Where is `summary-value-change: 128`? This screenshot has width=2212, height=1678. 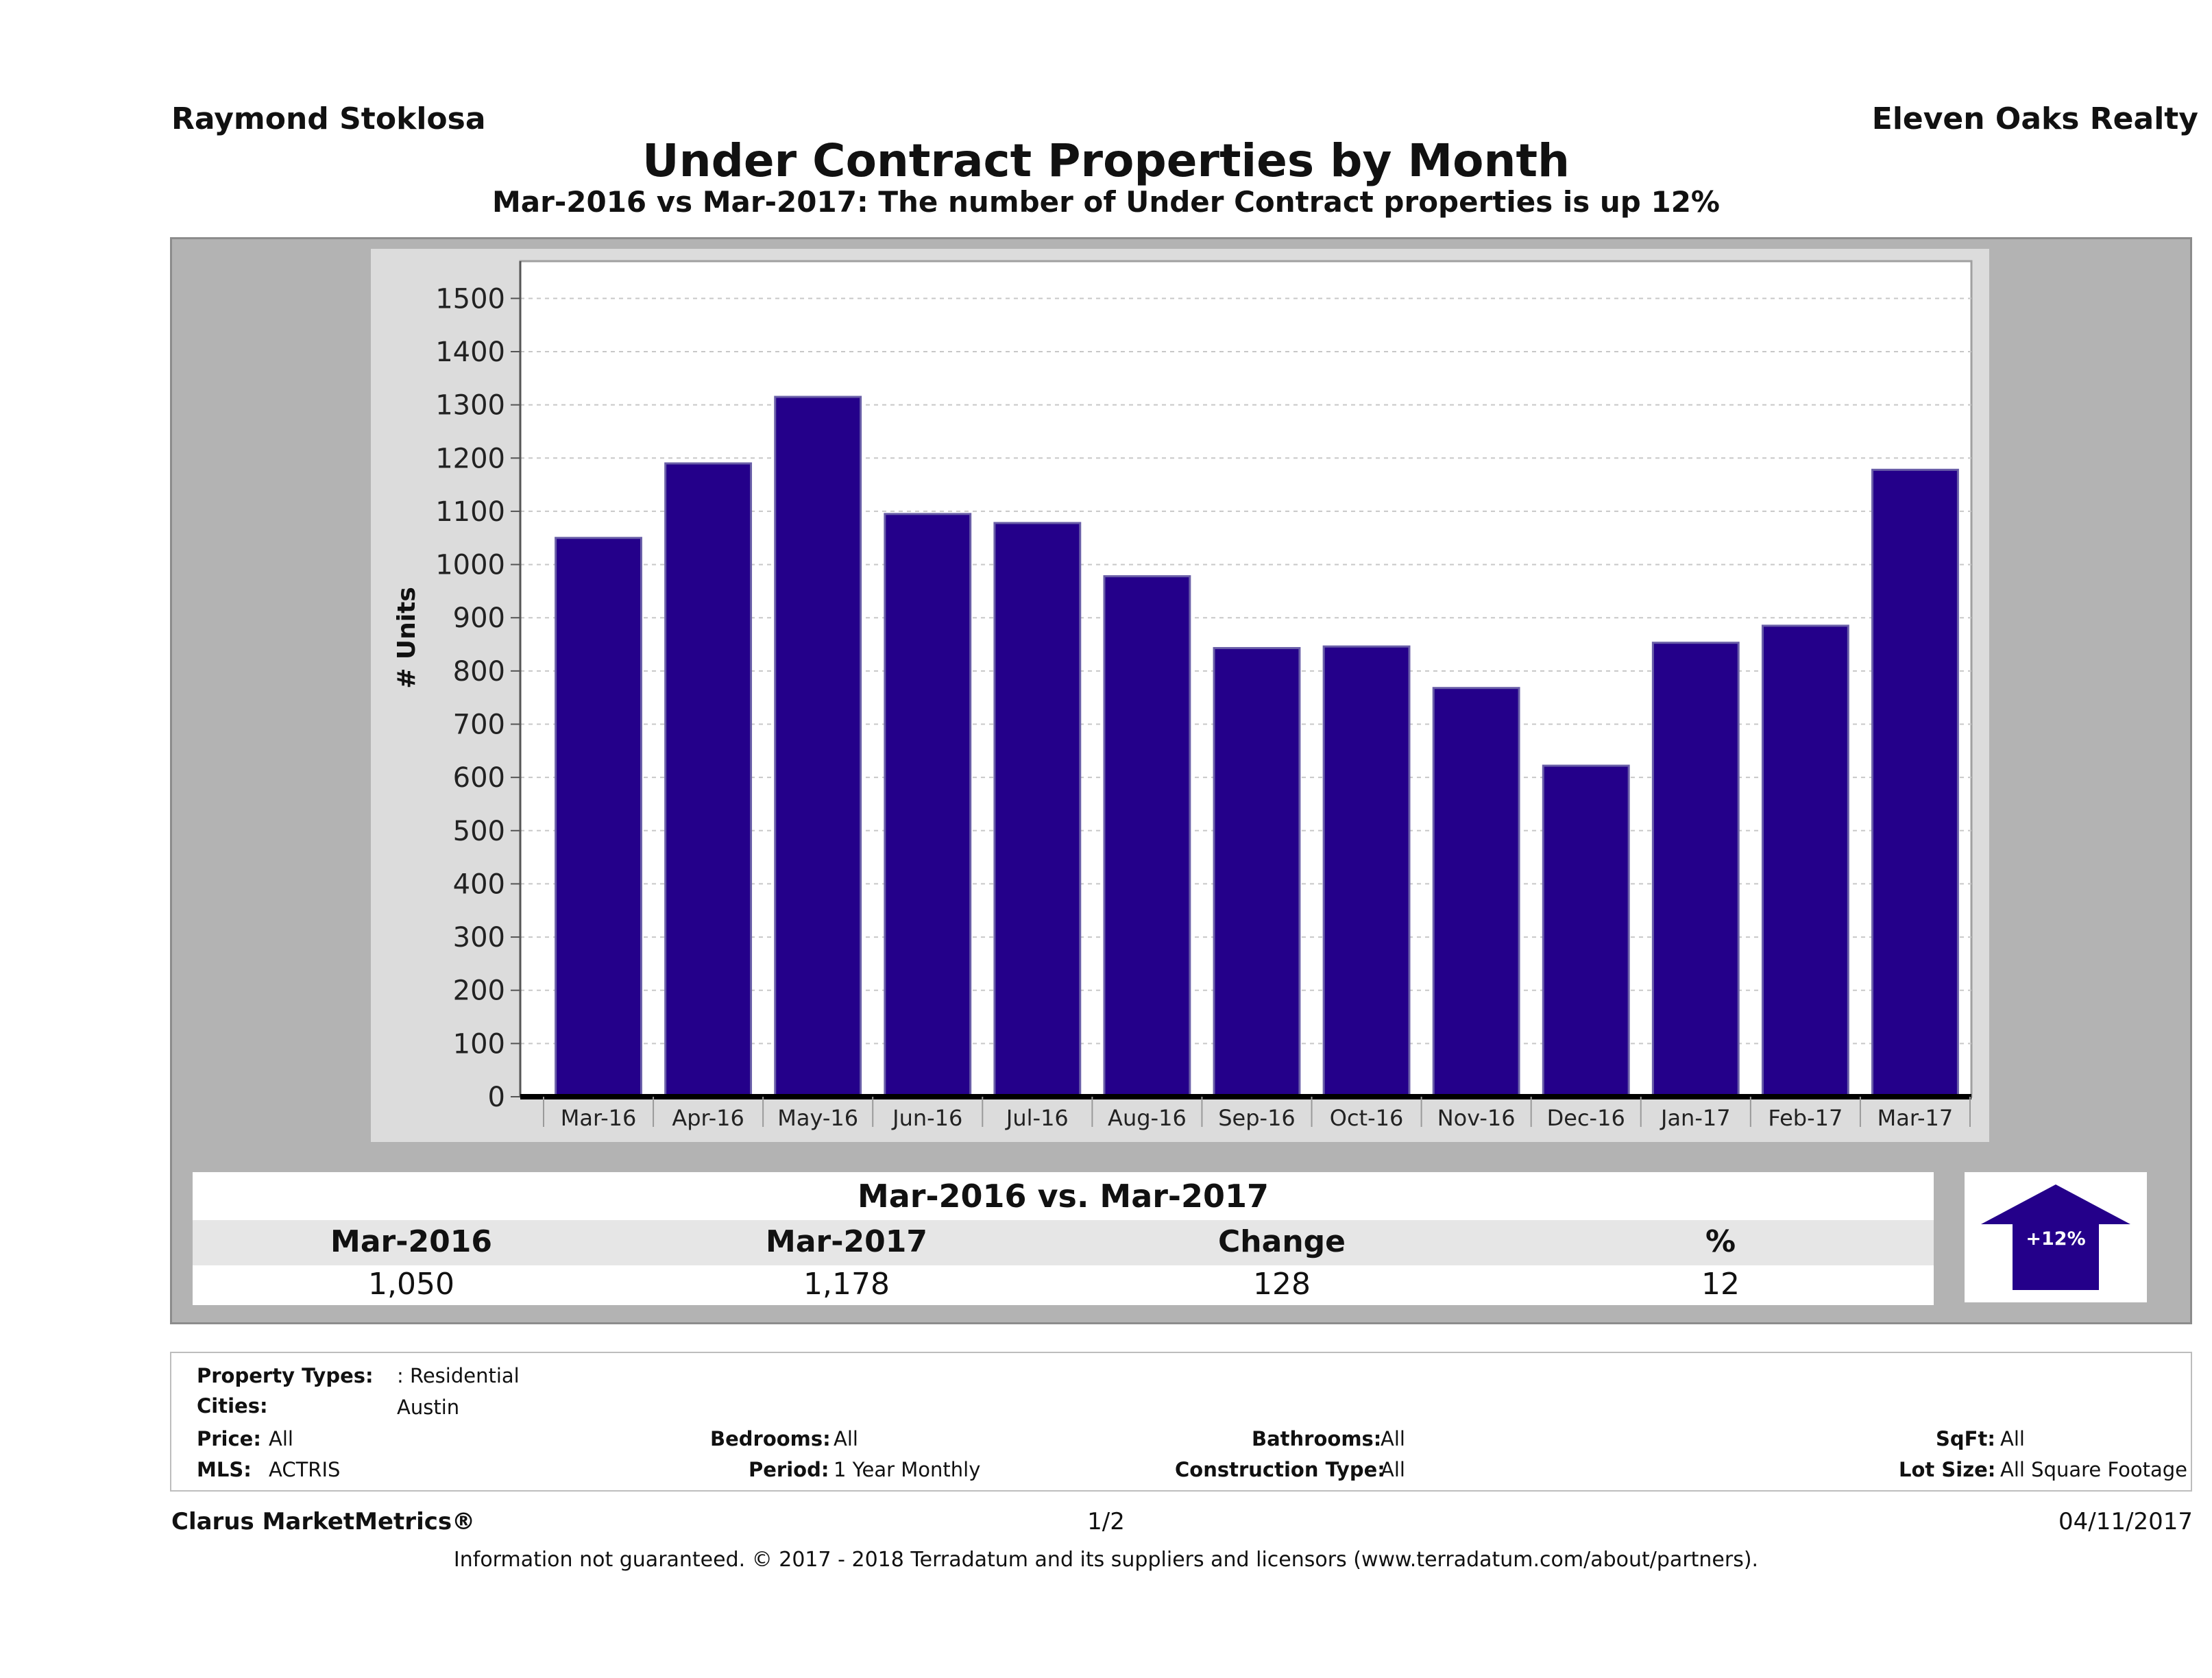
summary-value-change: 128 is located at coordinates (1282, 1284).